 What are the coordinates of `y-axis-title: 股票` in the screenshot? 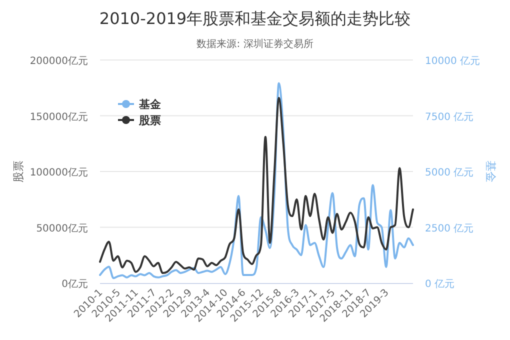 It's located at (18, 171).